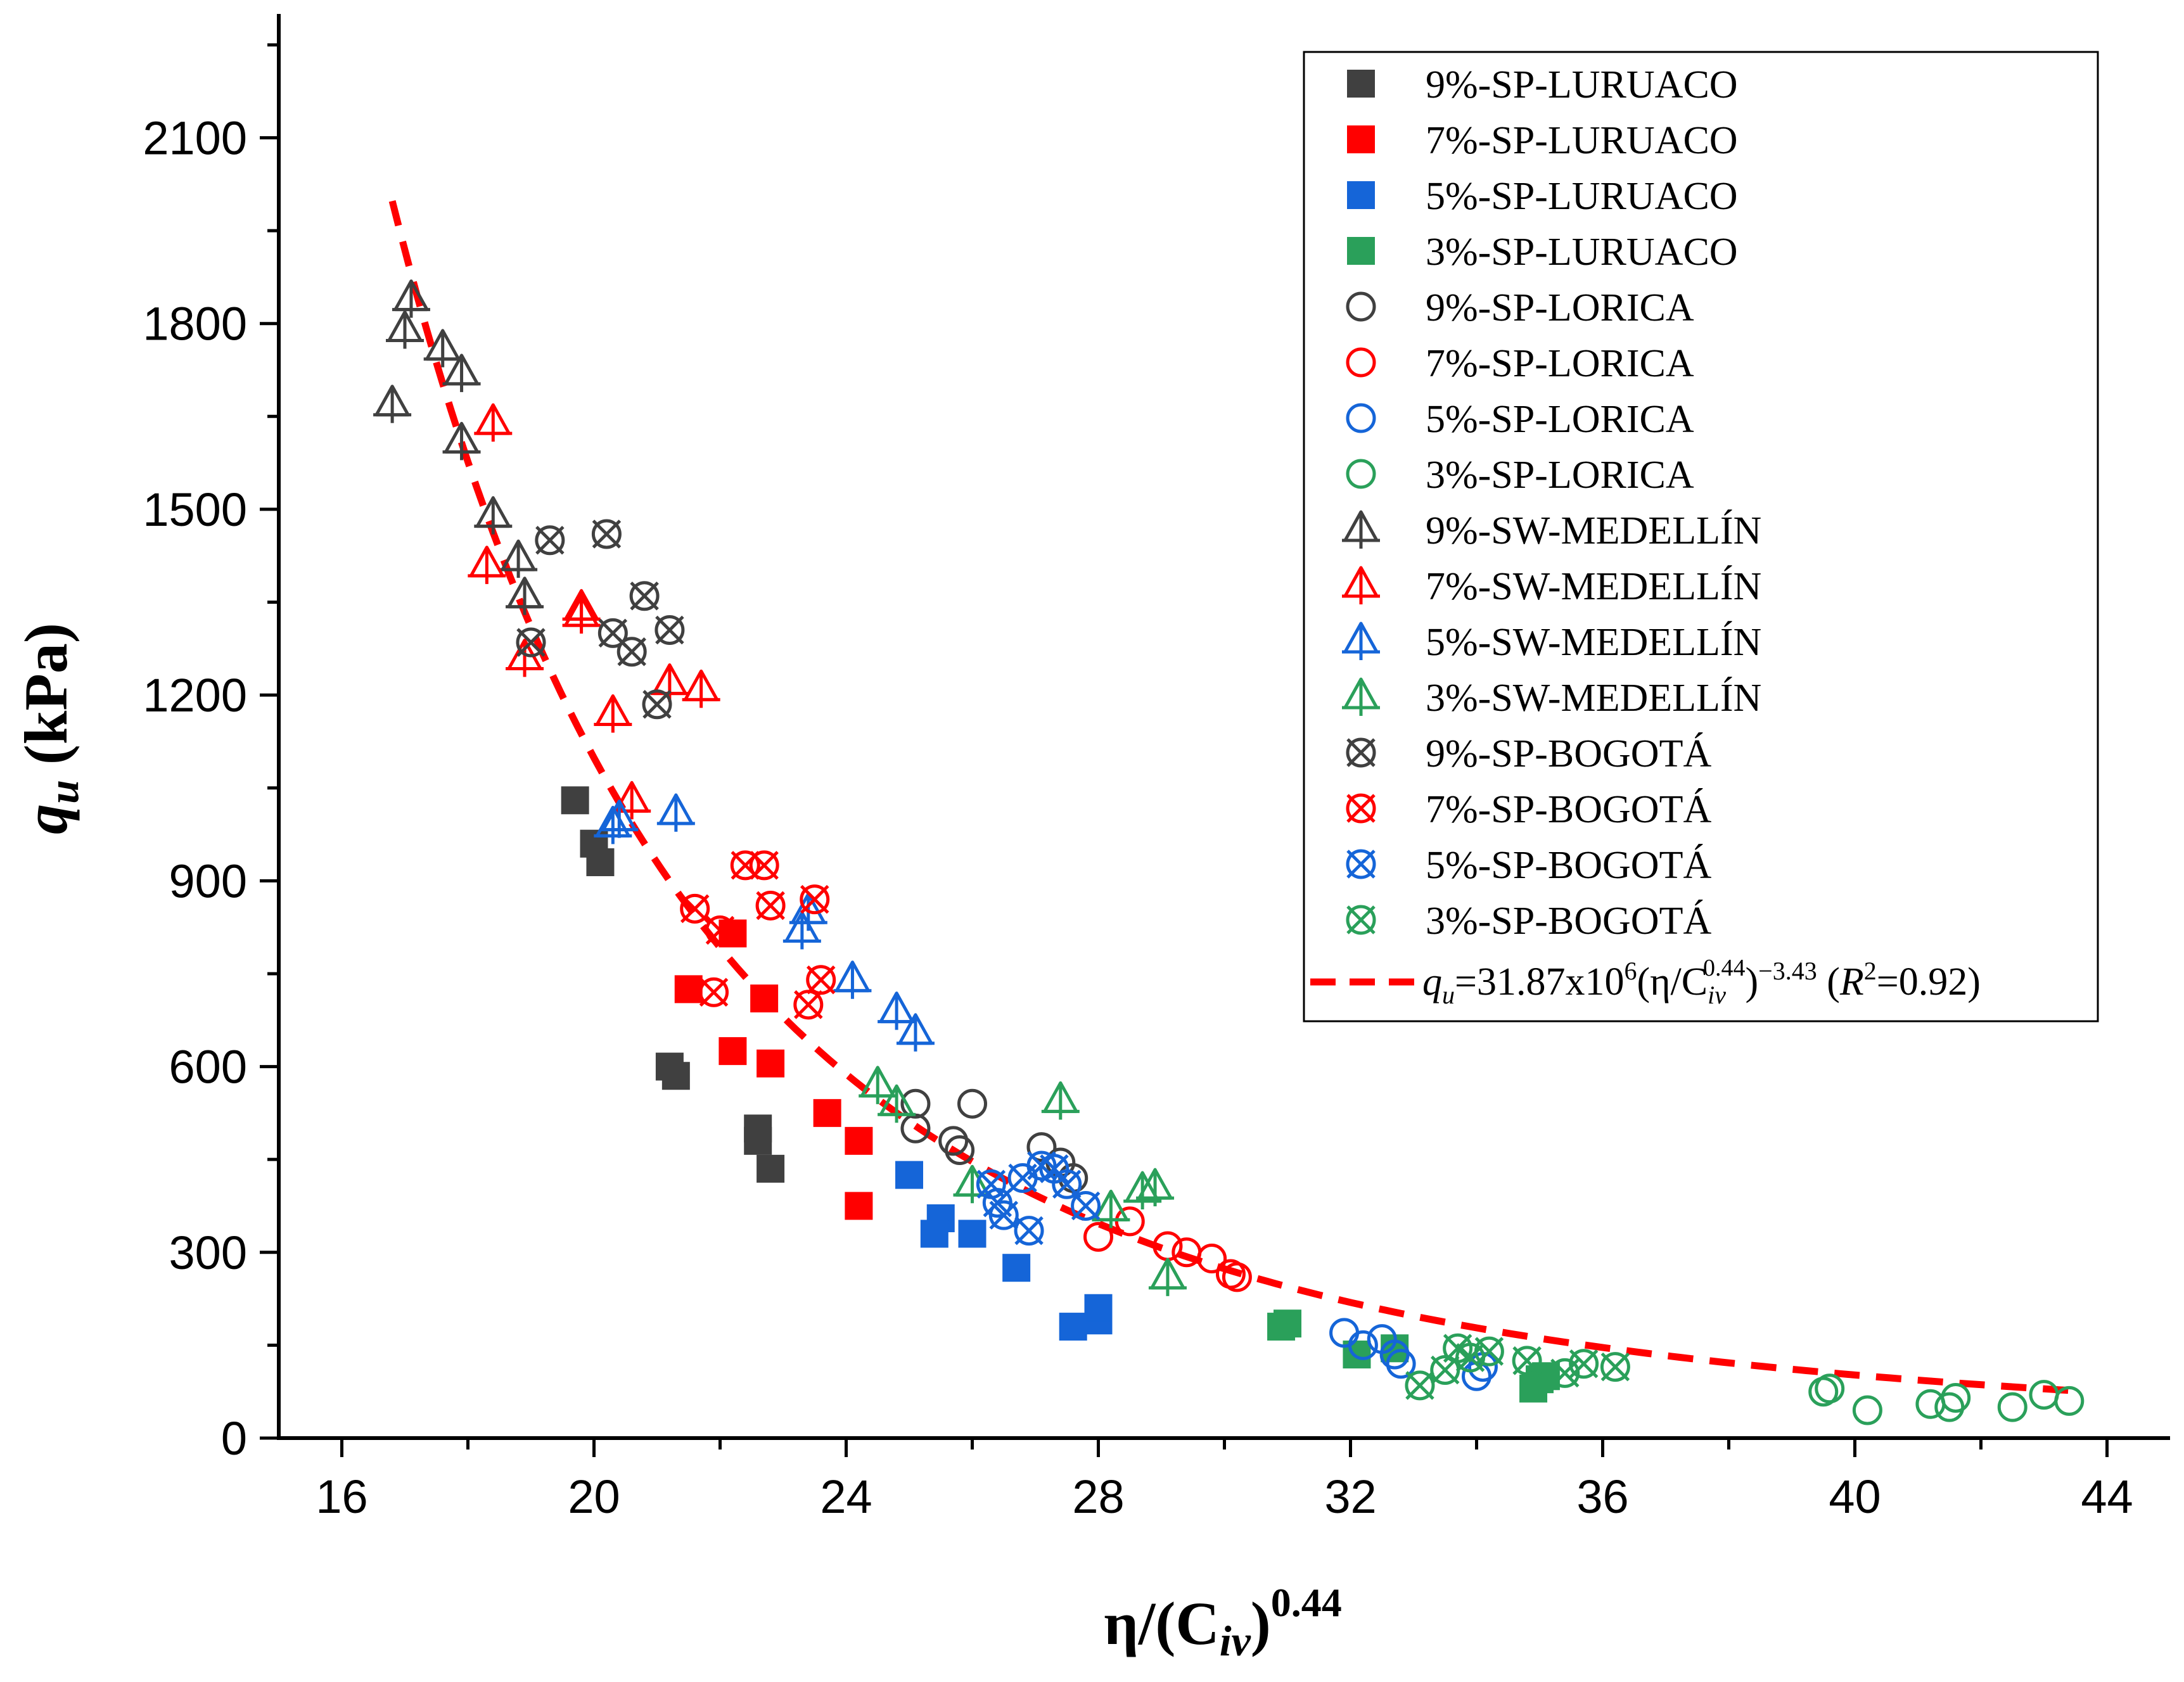 This screenshot has width=2184, height=1682. What do you see at coordinates (208, 1067) in the screenshot?
I see `y-tick-label: 600` at bounding box center [208, 1067].